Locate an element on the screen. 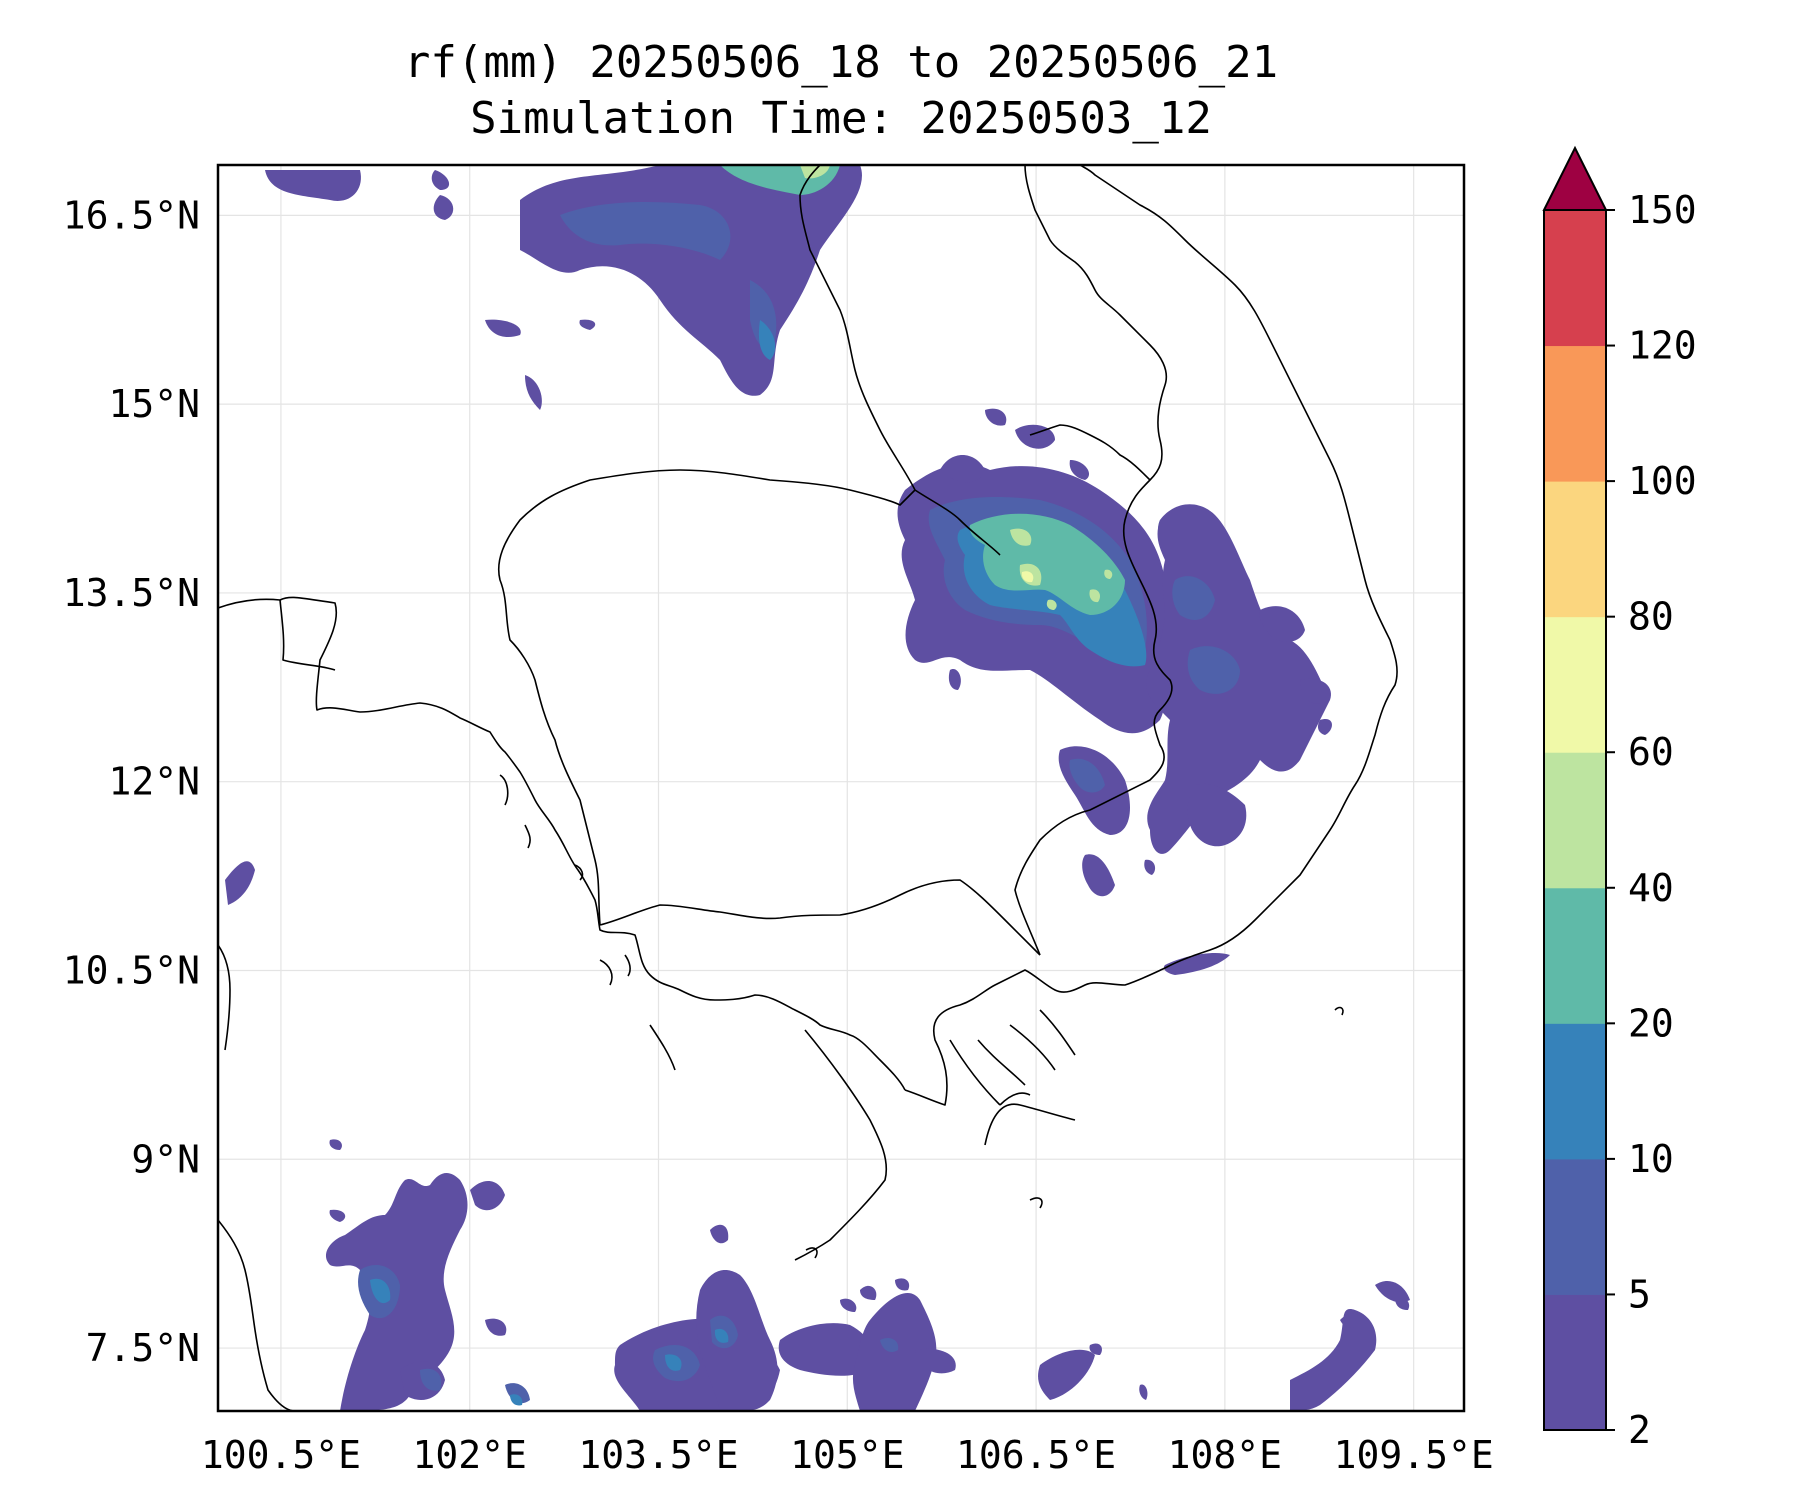 This screenshot has height=1500, width=1800. colorbar-outline is located at coordinates (1575, 820).